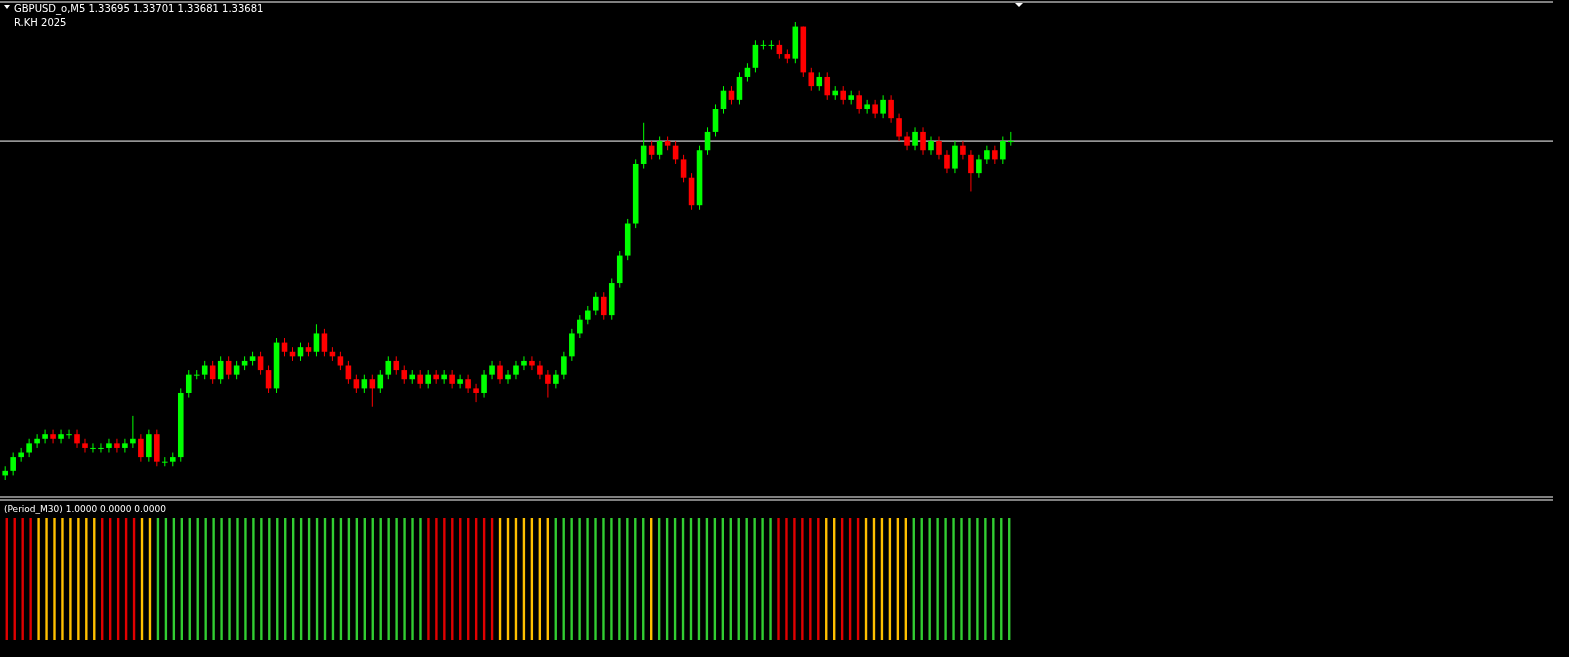  Describe the element at coordinates (40, 22) in the screenshot. I see `chart-subtitle: R.KH 2025` at that location.